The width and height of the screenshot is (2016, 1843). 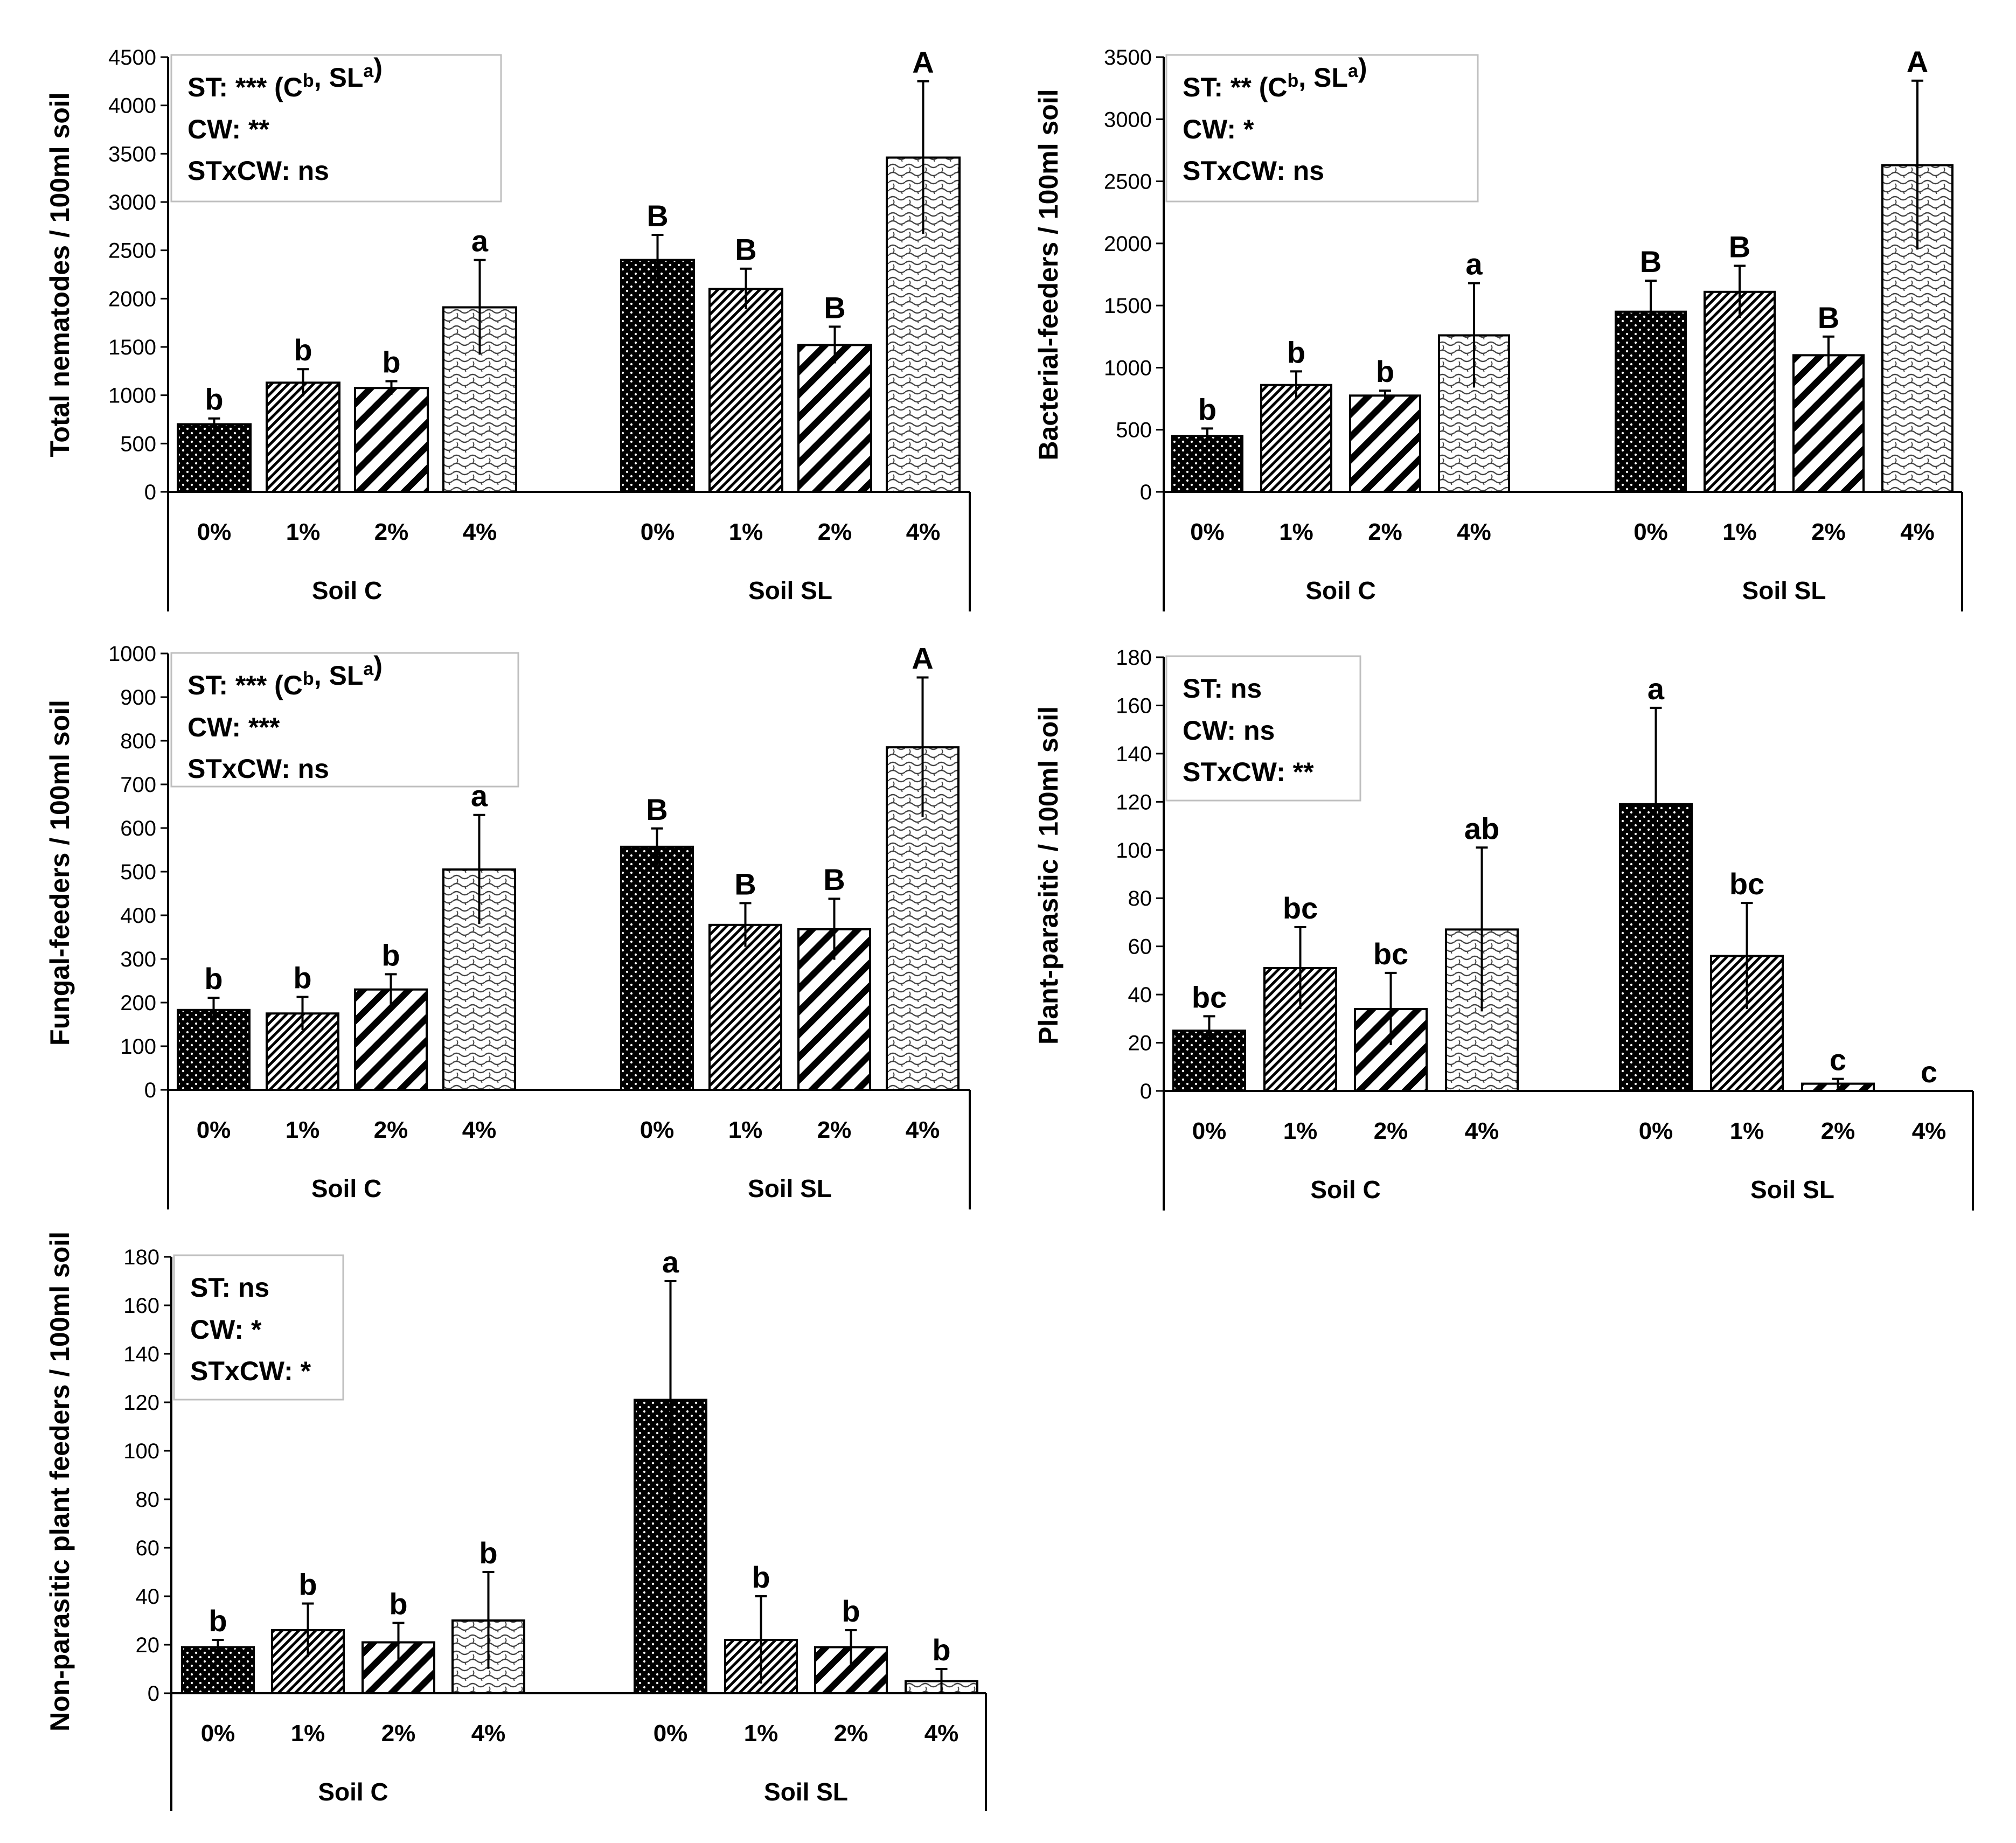 I want to click on y-axis-label: Bacterial-feeders / 100ml soil, so click(x=1048, y=274).